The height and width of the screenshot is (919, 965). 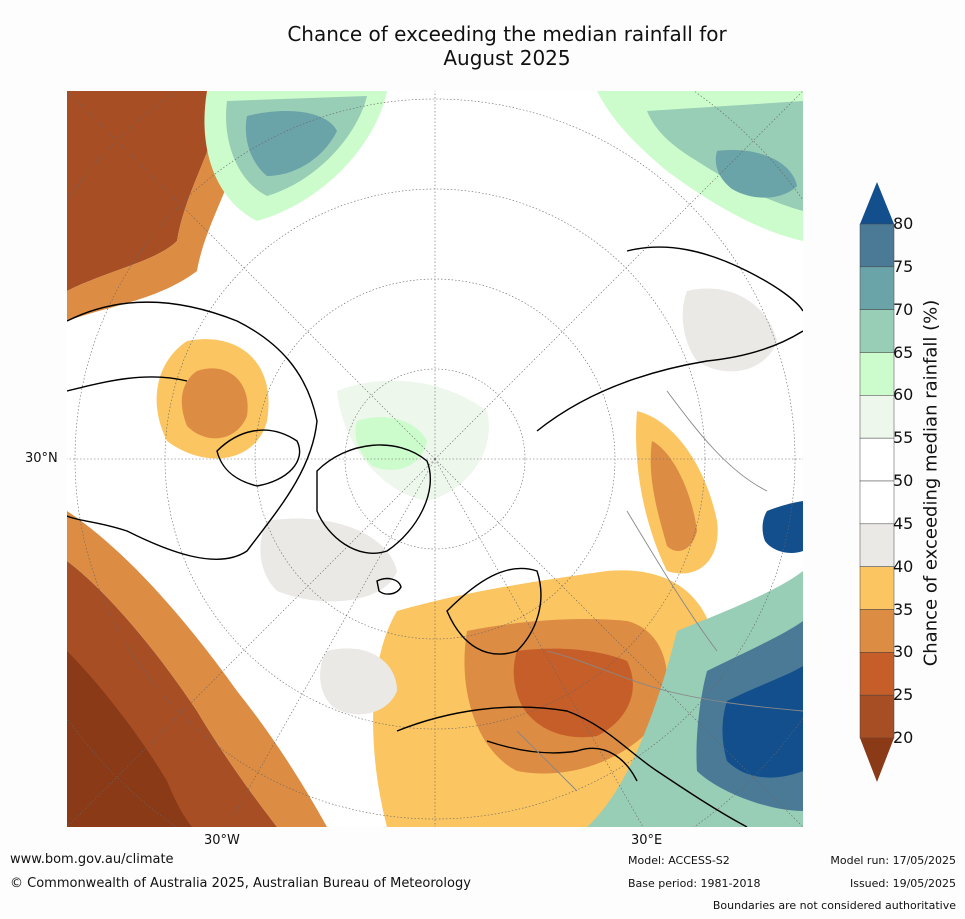 What do you see at coordinates (903, 438) in the screenshot?
I see `colorbar-tick-55: 55` at bounding box center [903, 438].